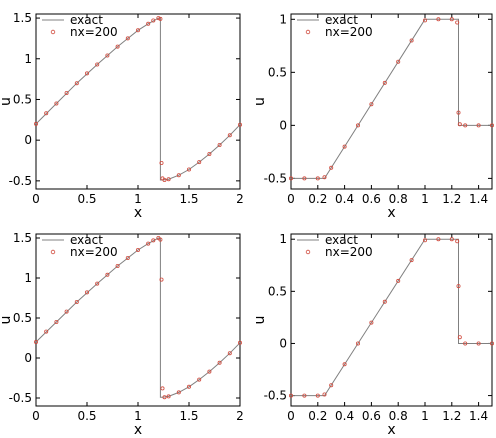 The image size is (496, 438). What do you see at coordinates (138, 213) in the screenshot?
I see `top-left-x-axis-title: x` at bounding box center [138, 213].